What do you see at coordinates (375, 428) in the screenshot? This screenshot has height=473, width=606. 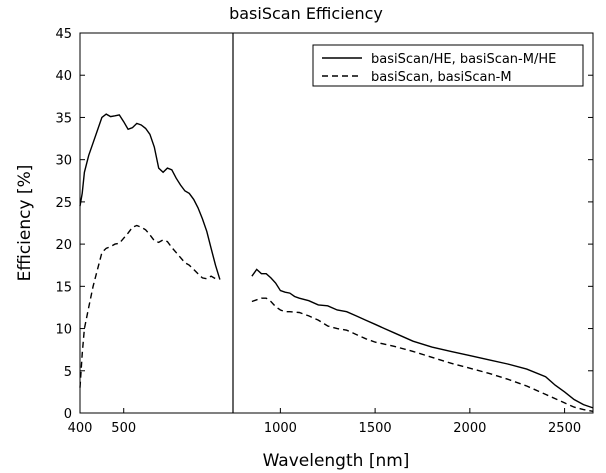 I see `x-tick-label: 1500` at bounding box center [375, 428].